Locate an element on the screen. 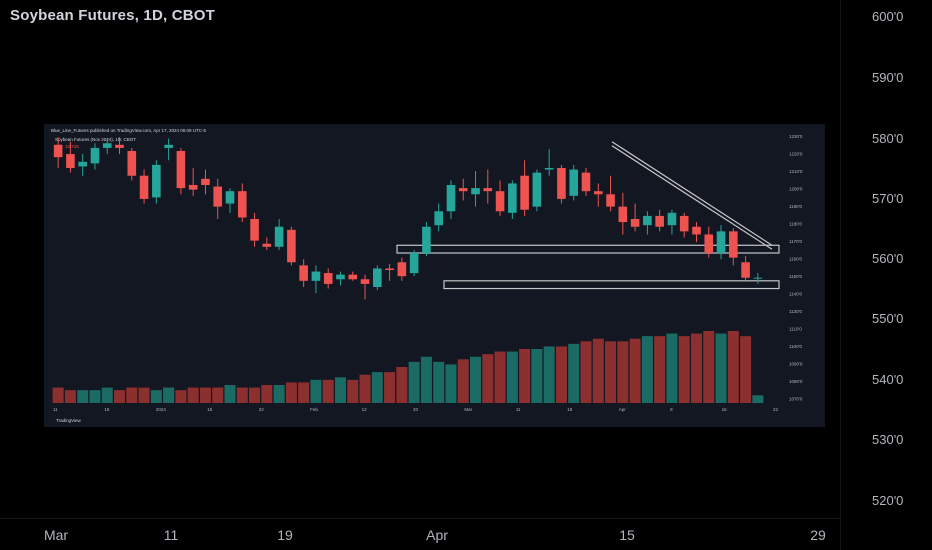  time-label: Apr is located at coordinates (437, 535).